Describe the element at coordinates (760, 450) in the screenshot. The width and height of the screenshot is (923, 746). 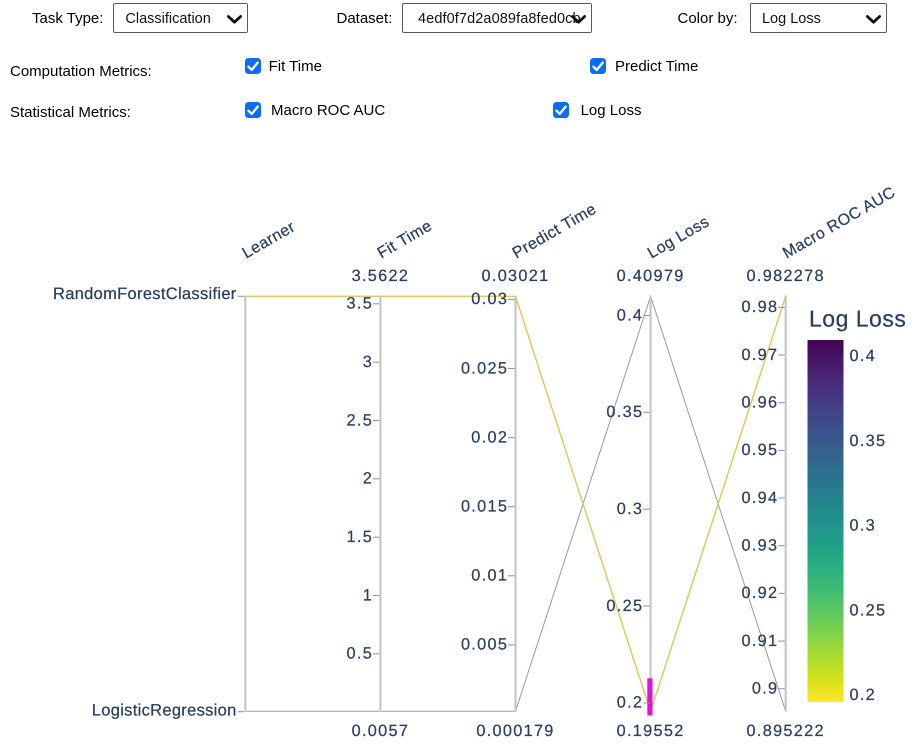
I see `svg-text: 0.95` at that location.